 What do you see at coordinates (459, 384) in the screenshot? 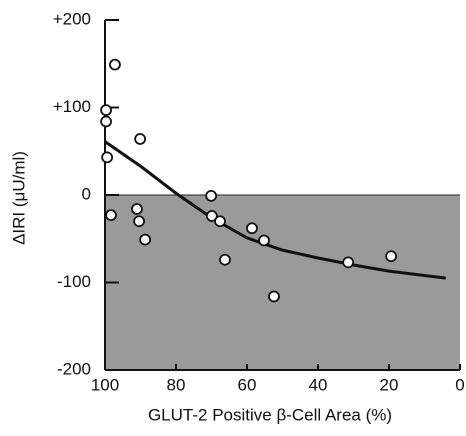
I see `x-tick-label: 0` at bounding box center [459, 384].